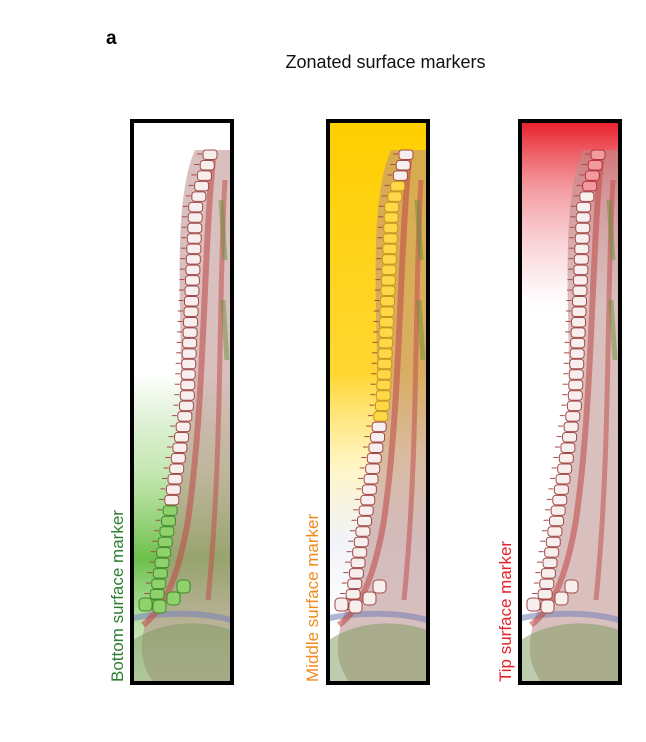  I want to click on submucosa-layer, so click(182, 652).